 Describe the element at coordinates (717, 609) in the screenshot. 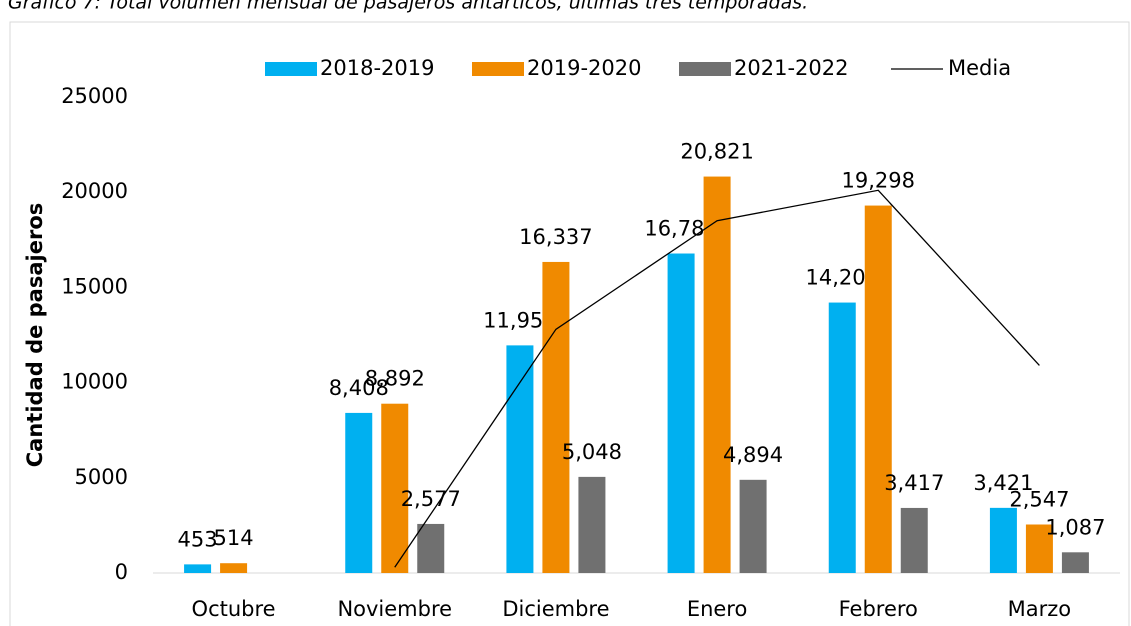

I see `x-tick-label: Enero` at that location.